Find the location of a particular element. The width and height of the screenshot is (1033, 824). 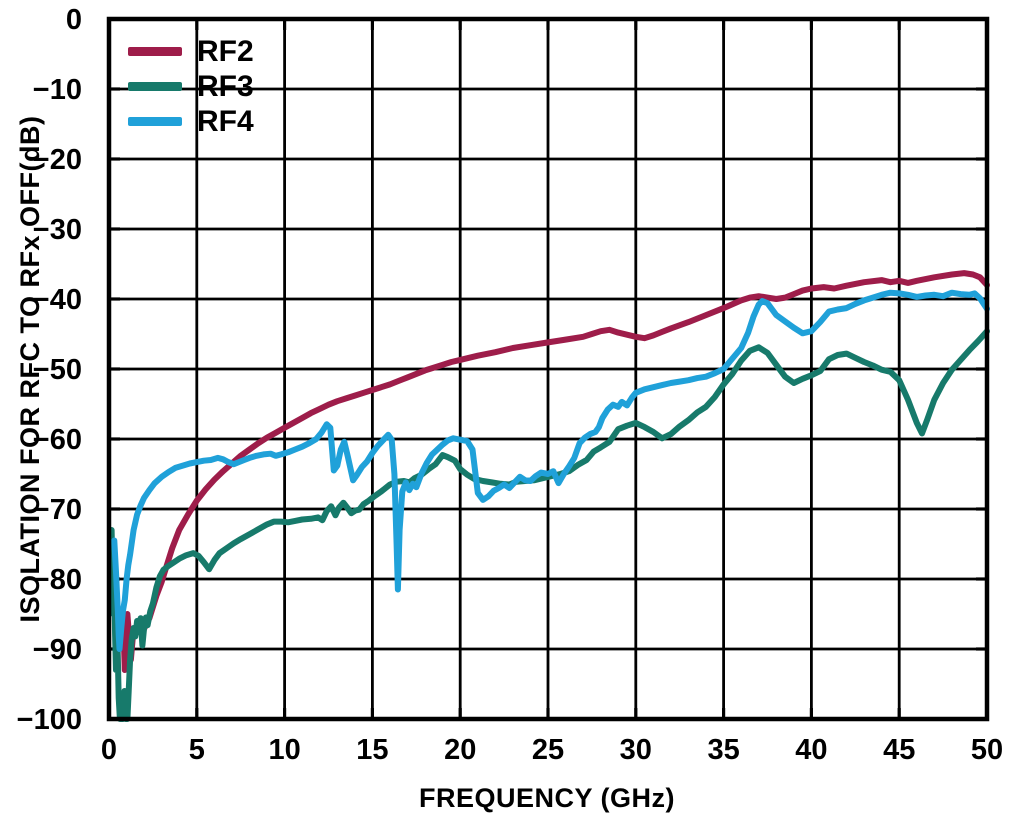

chart-legend: RF2 RF3 RF4 is located at coordinates (191, 86).